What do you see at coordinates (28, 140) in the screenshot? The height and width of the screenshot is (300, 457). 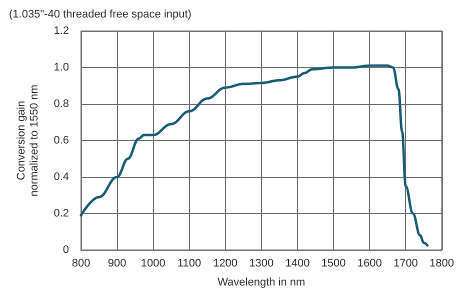 I see `y-axis-title: Conversion gain normalized to 1550 nm` at bounding box center [28, 140].